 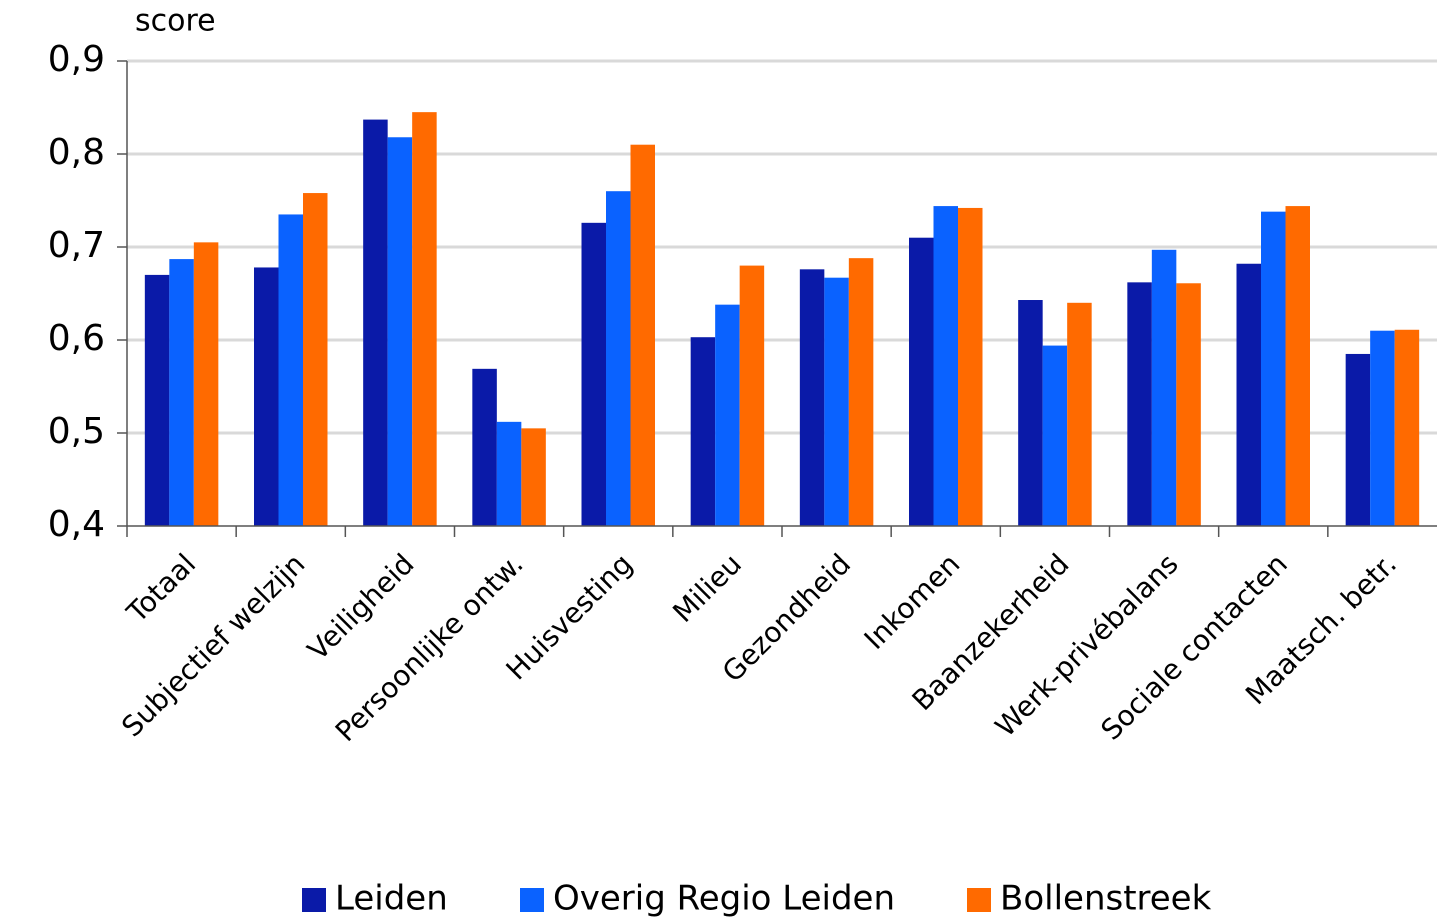 I want to click on x-tick-label: Subjectief welzijn, so click(x=213, y=645).